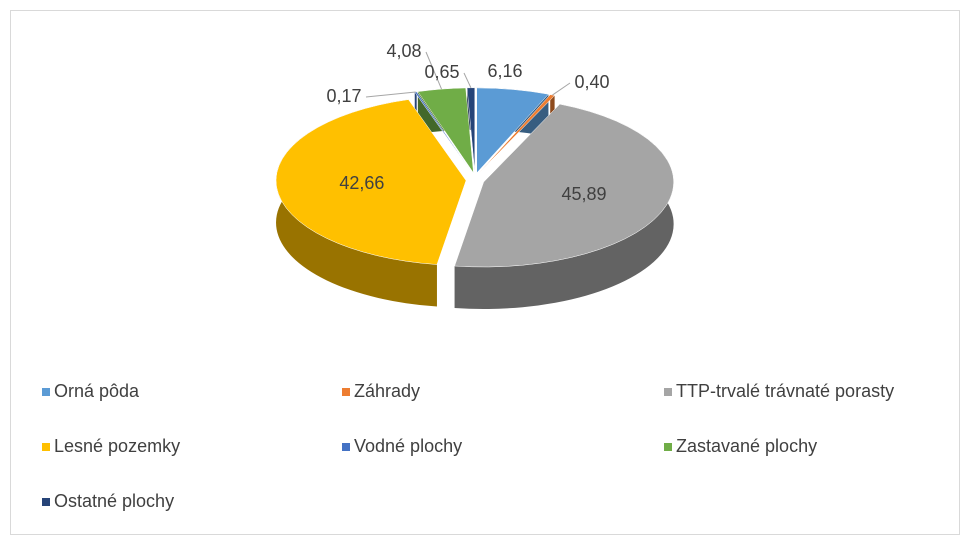 Image resolution: width=970 pixels, height=546 pixels. I want to click on data-label: 0,65, so click(441, 72).